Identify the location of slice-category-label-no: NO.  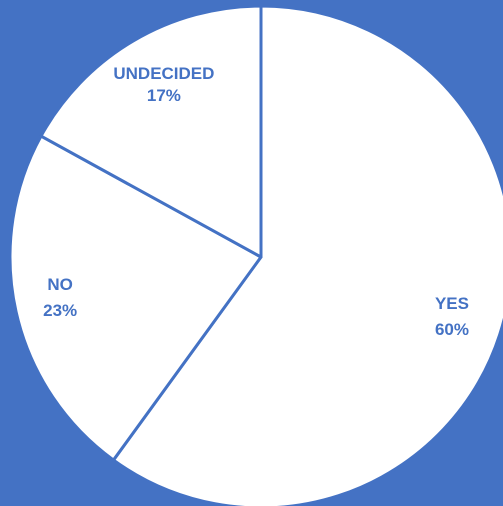
(60, 284).